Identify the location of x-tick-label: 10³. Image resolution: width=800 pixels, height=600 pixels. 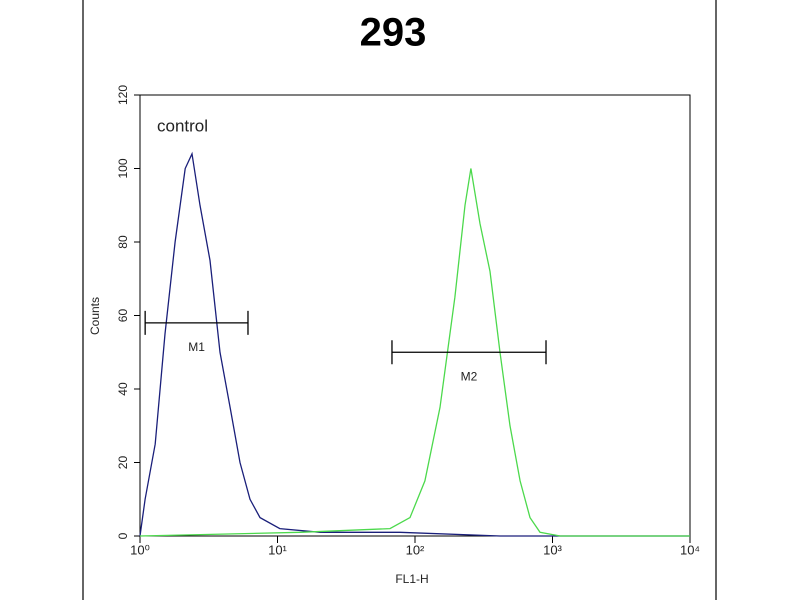
(552, 549).